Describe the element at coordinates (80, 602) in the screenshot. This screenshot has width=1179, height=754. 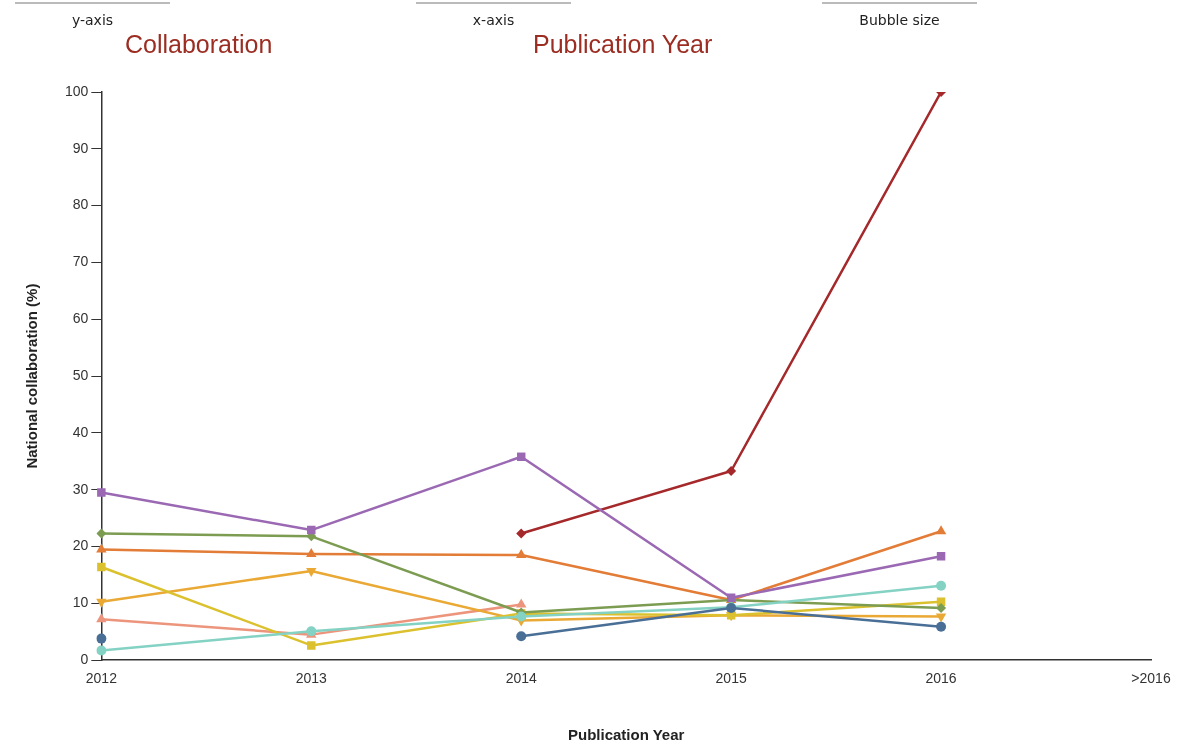
I see `y-tick-label: 10` at that location.